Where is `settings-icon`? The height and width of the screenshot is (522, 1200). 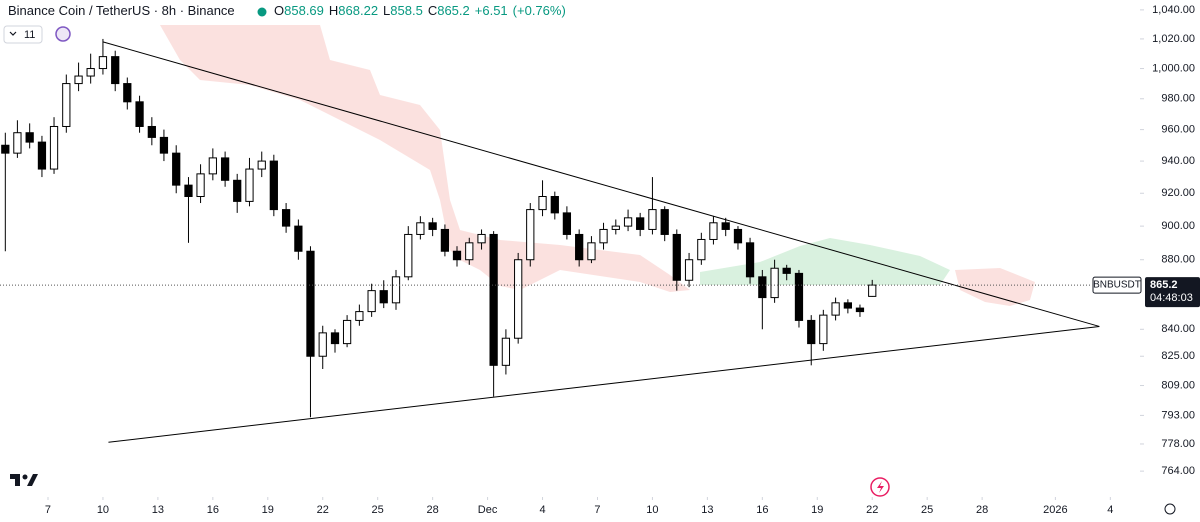 settings-icon is located at coordinates (1170, 509).